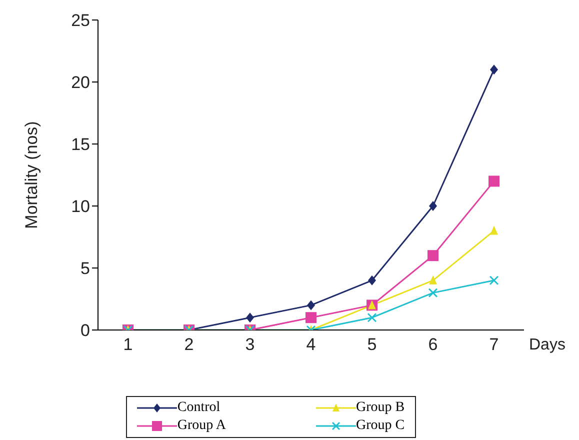  Describe the element at coordinates (32, 175) in the screenshot. I see `y-axis-title: Mortality (nos)` at that location.